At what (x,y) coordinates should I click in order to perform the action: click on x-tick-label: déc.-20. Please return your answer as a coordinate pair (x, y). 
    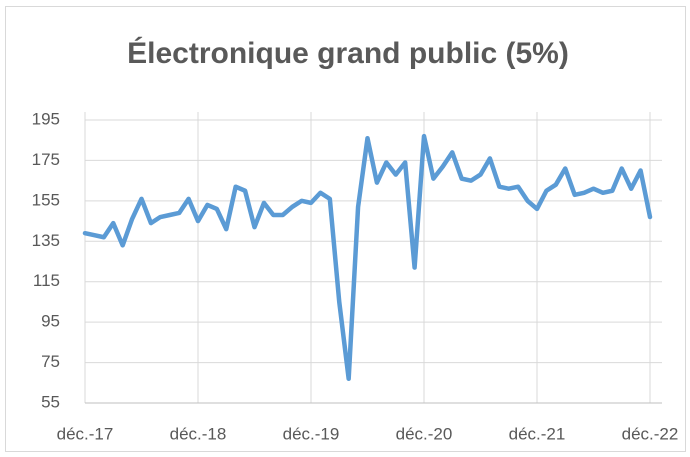
    Looking at the image, I should click on (424, 433).